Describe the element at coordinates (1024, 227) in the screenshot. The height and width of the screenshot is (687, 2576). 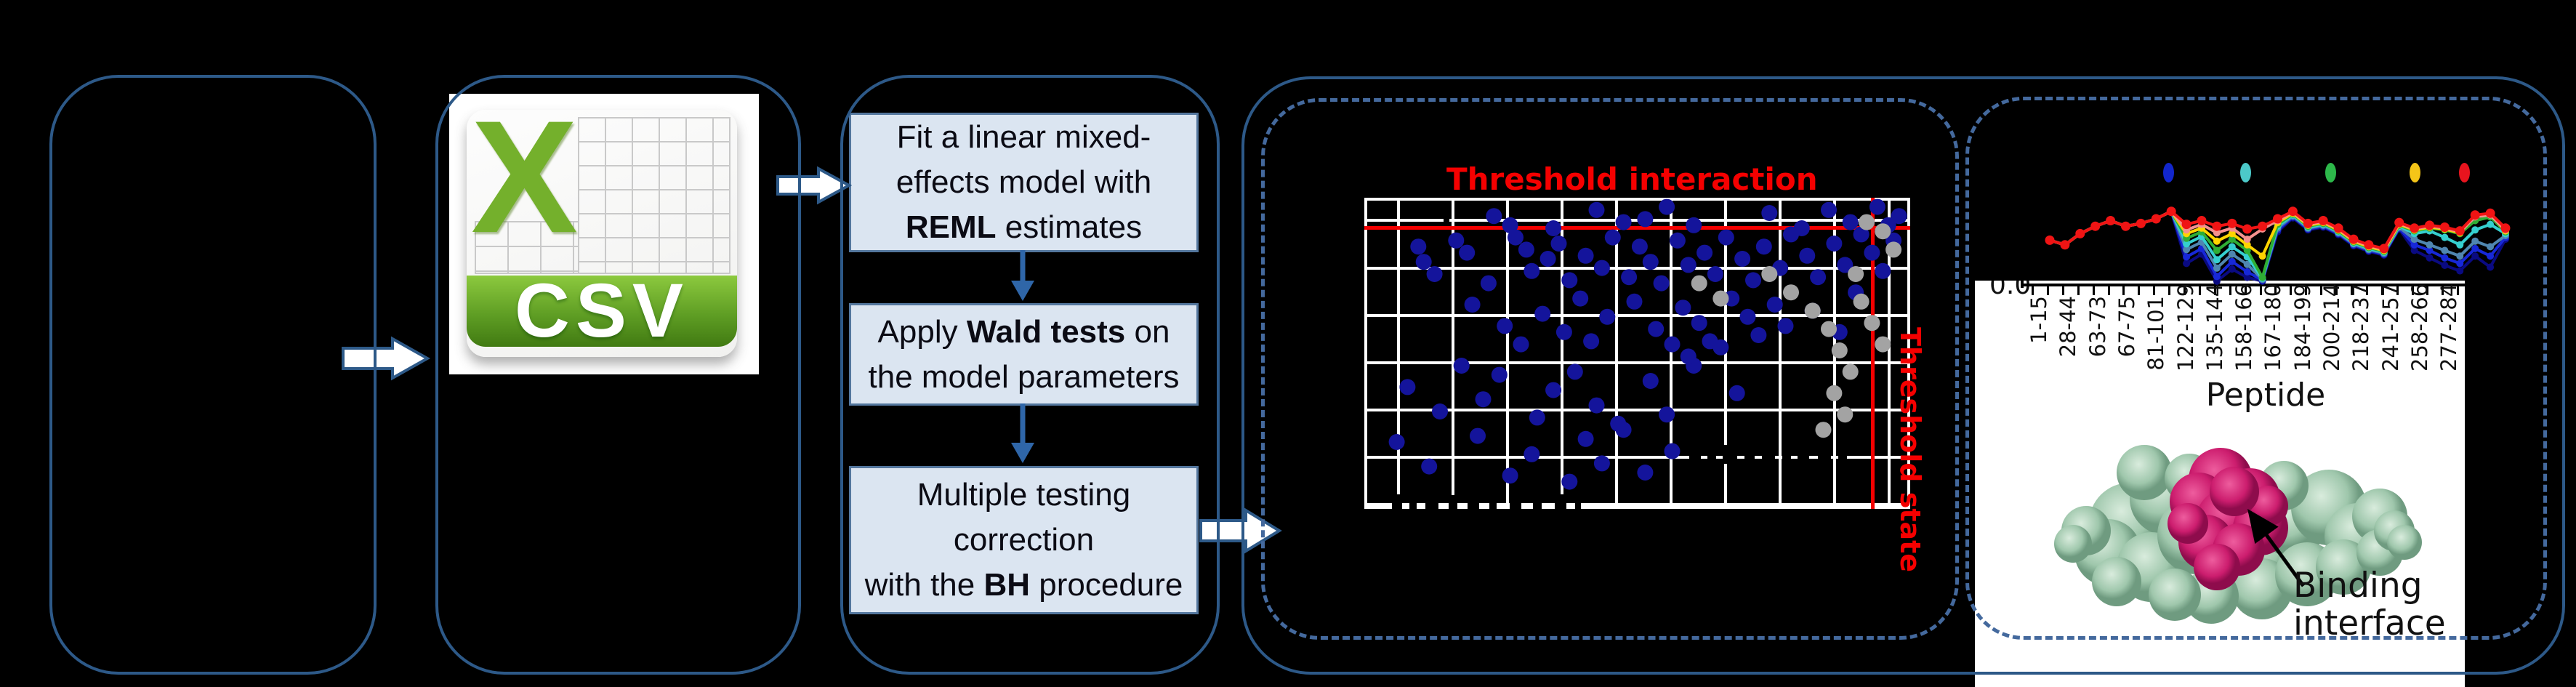
I see `step-line: REML estimates` at that location.